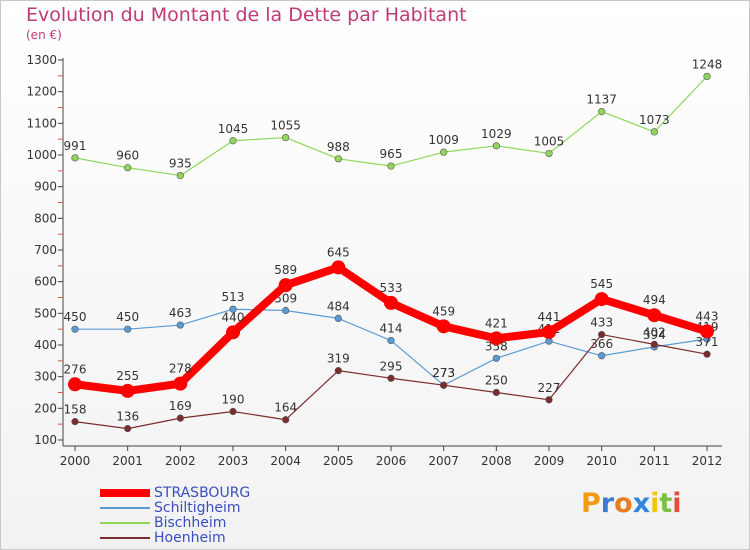 This screenshot has width=750, height=550. What do you see at coordinates (666, 503) in the screenshot?
I see `logo-letter: t` at bounding box center [666, 503].